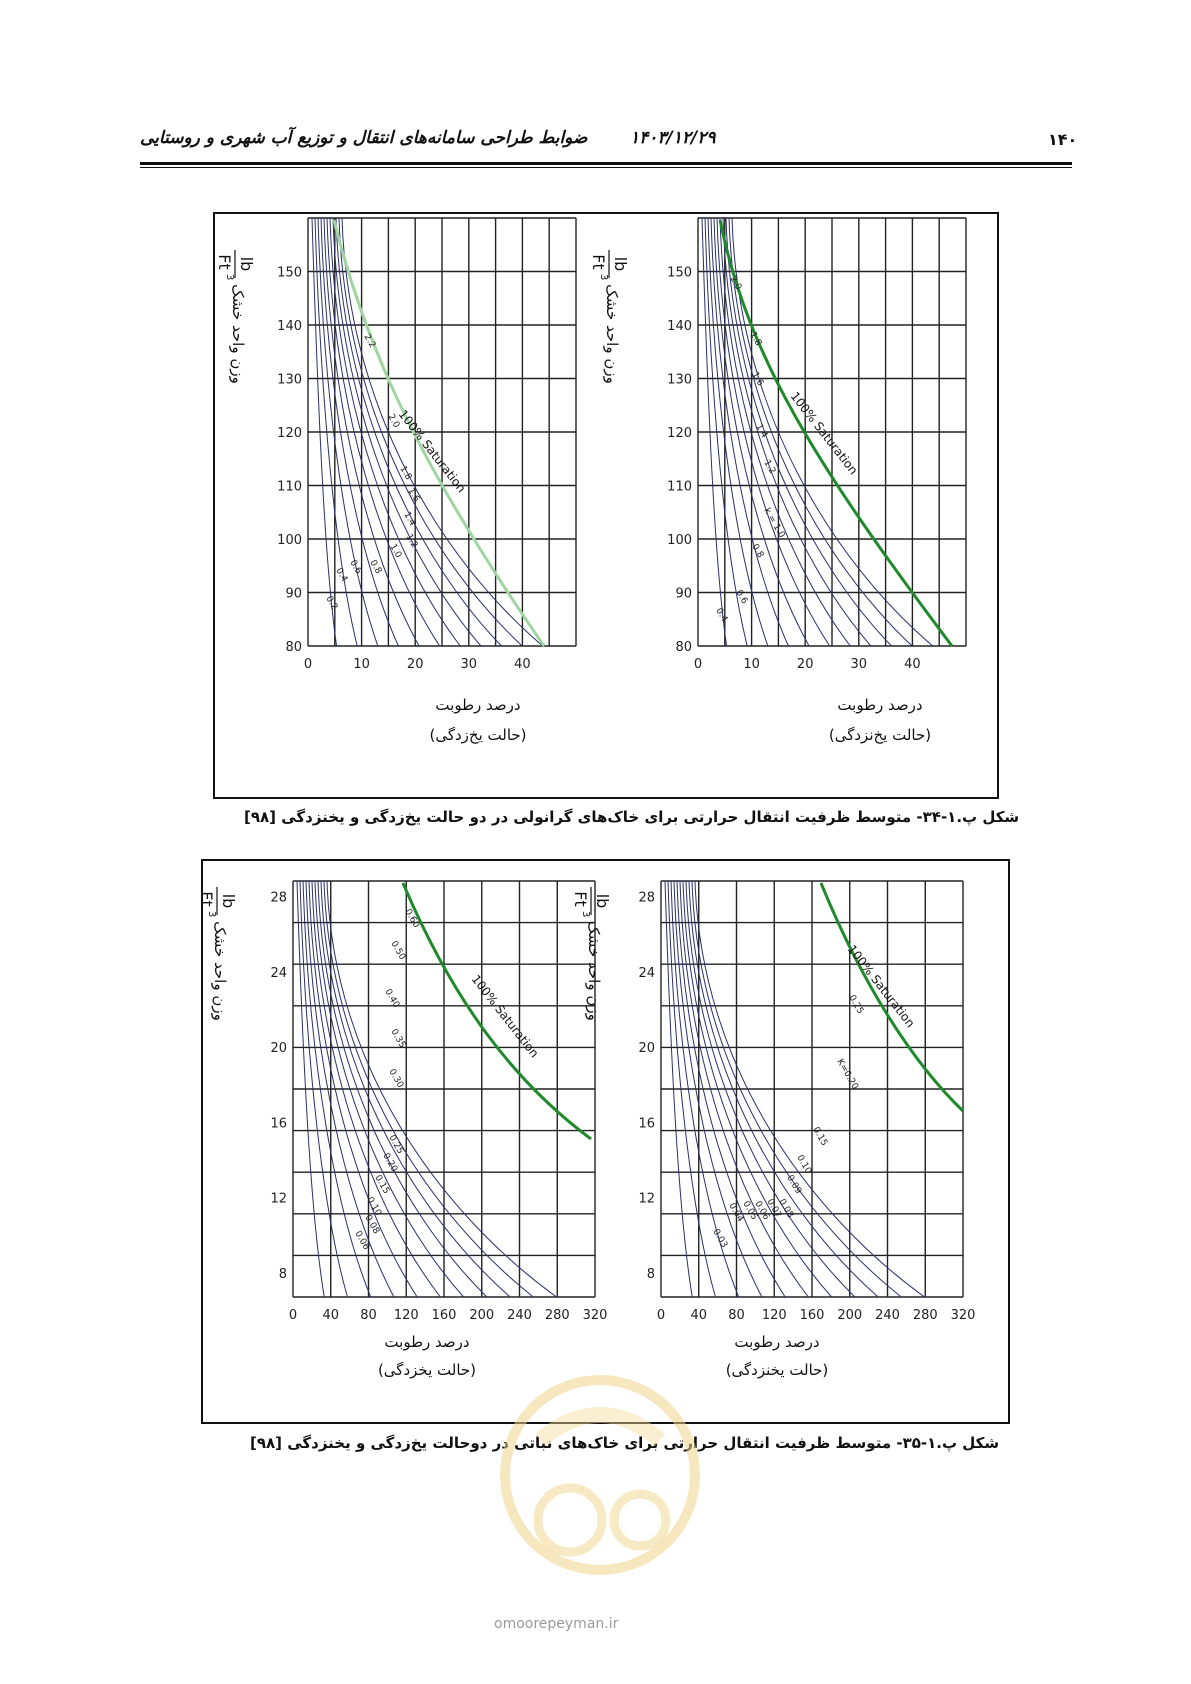 The image size is (1191, 1684). I want to click on fig1-right-x-tick: 10, so click(751, 664).